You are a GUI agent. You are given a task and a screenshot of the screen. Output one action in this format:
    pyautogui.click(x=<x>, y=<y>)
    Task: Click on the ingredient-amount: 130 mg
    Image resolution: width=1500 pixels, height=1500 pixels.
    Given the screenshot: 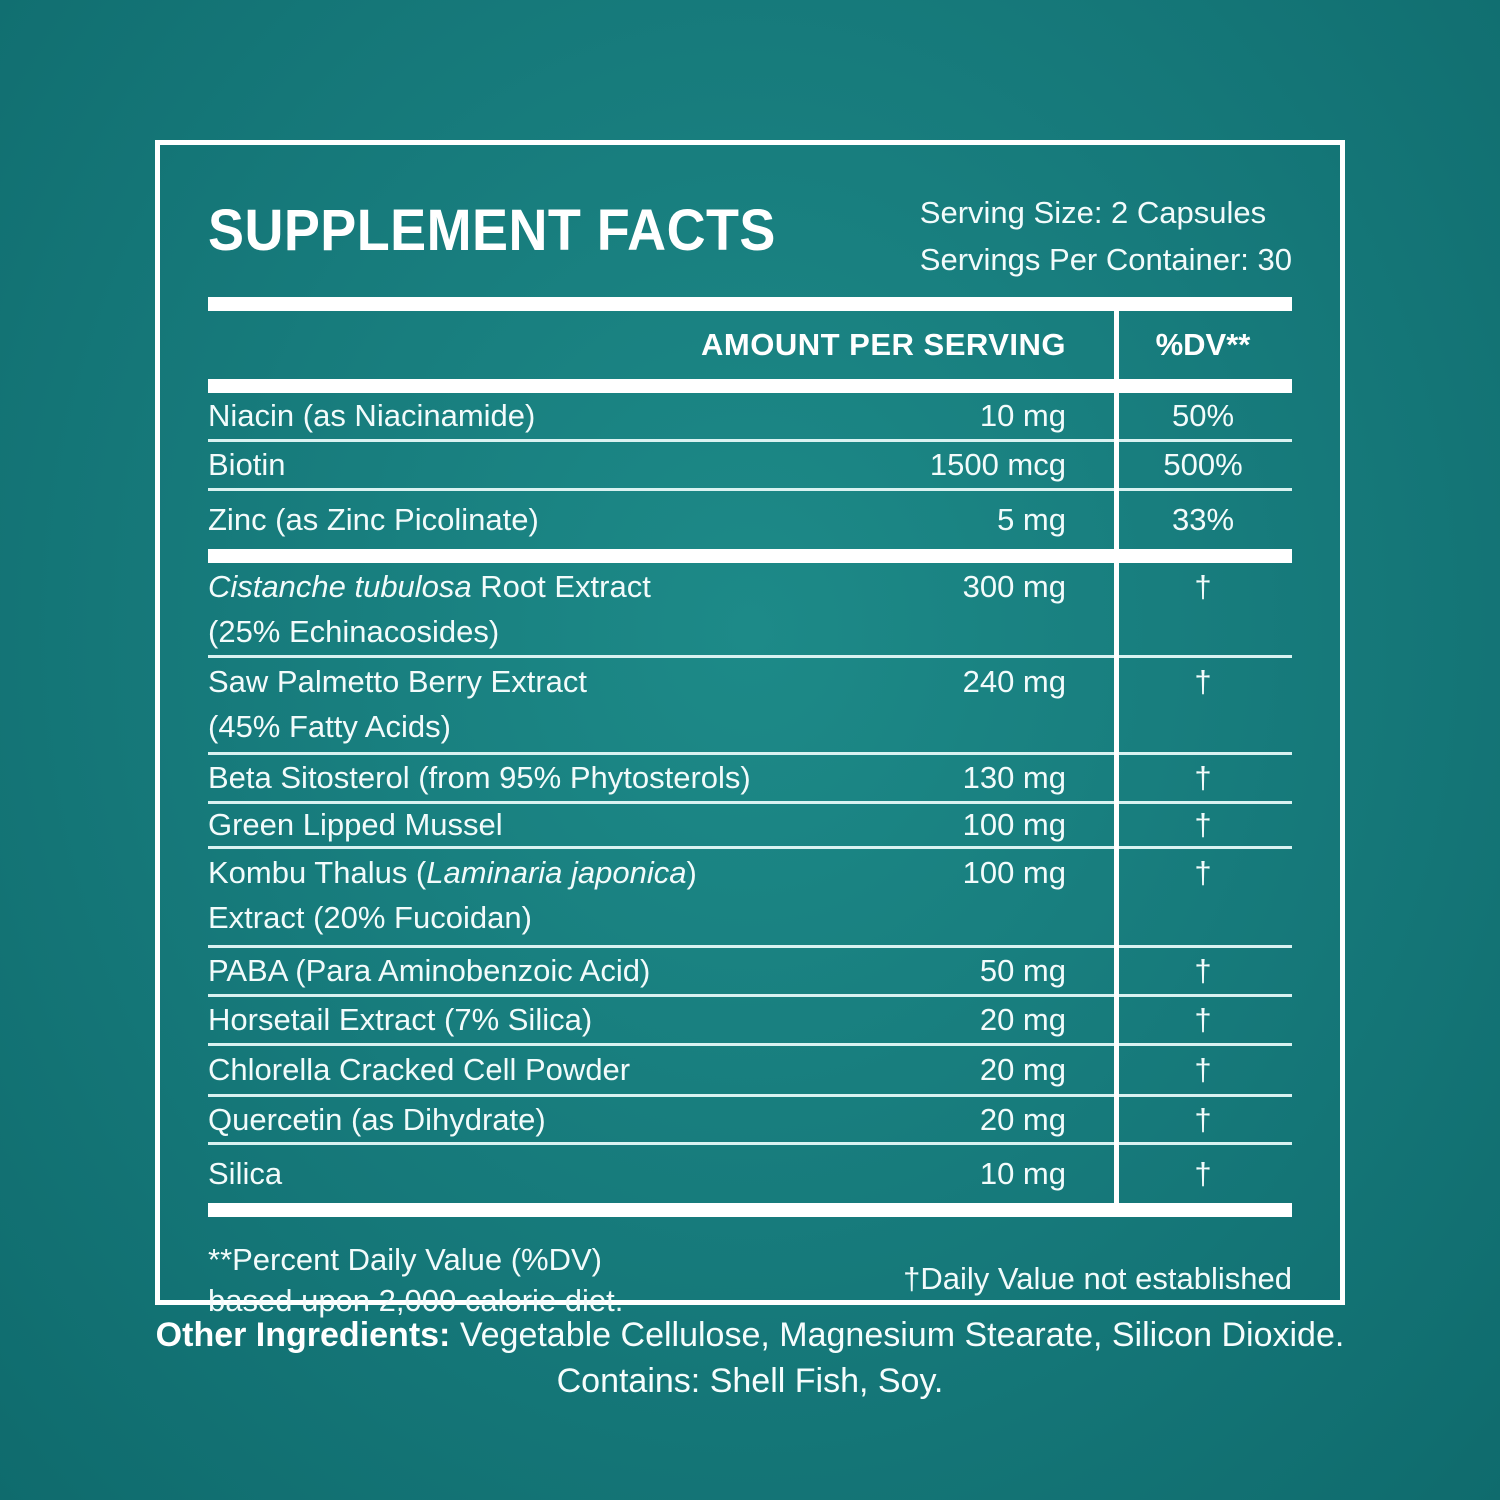 What is the action you would take?
    pyautogui.click(x=1014, y=777)
    